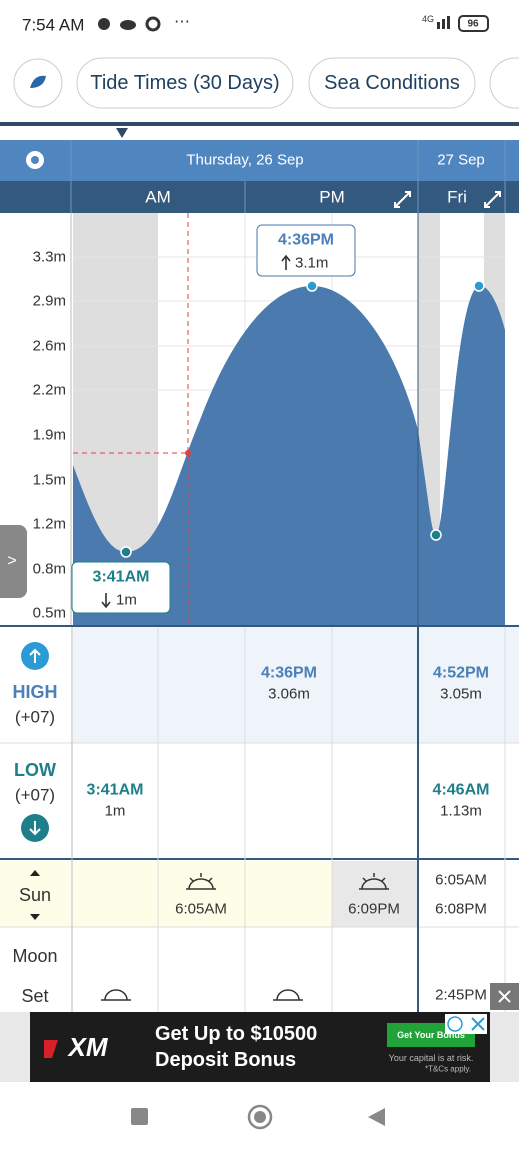  What do you see at coordinates (201, 881) in the screenshot?
I see `sunrise-icon` at bounding box center [201, 881].